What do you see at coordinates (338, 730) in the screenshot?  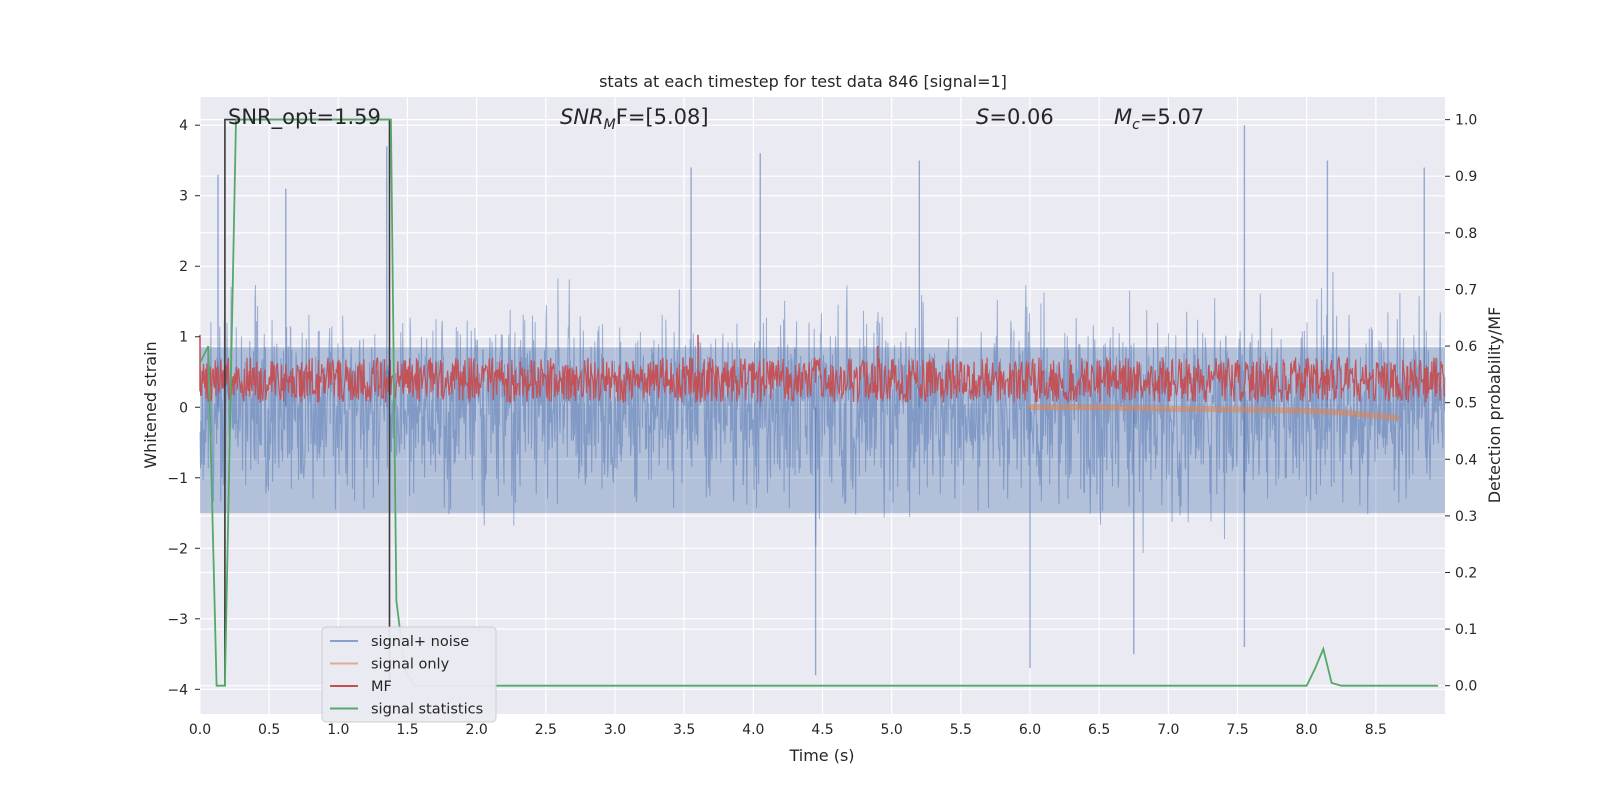 I see `x-tick-label-2: 1.0` at bounding box center [338, 730].